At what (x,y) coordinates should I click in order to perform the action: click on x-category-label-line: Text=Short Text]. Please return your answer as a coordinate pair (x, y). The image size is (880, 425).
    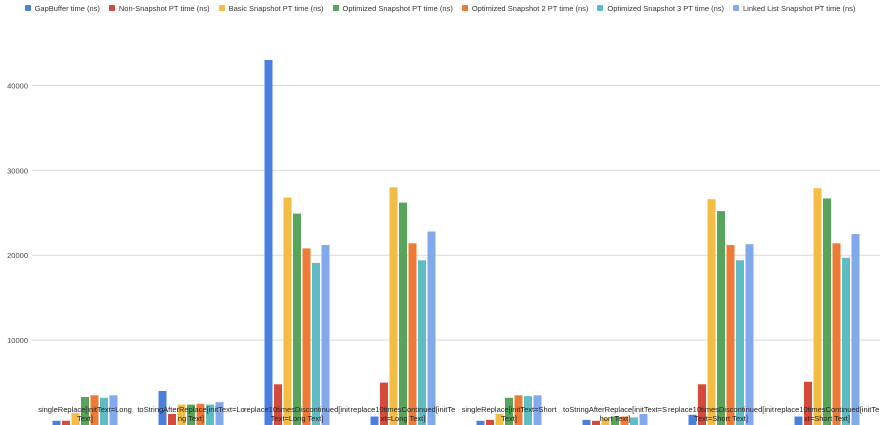
    Looking at the image, I should click on (721, 418).